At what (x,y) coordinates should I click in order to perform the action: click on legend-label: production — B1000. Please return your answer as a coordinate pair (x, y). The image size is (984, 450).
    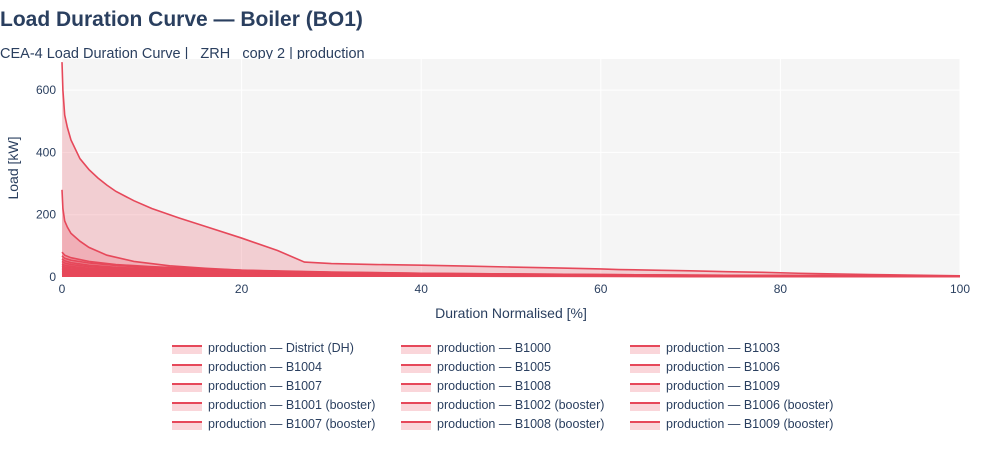
    Looking at the image, I should click on (494, 347).